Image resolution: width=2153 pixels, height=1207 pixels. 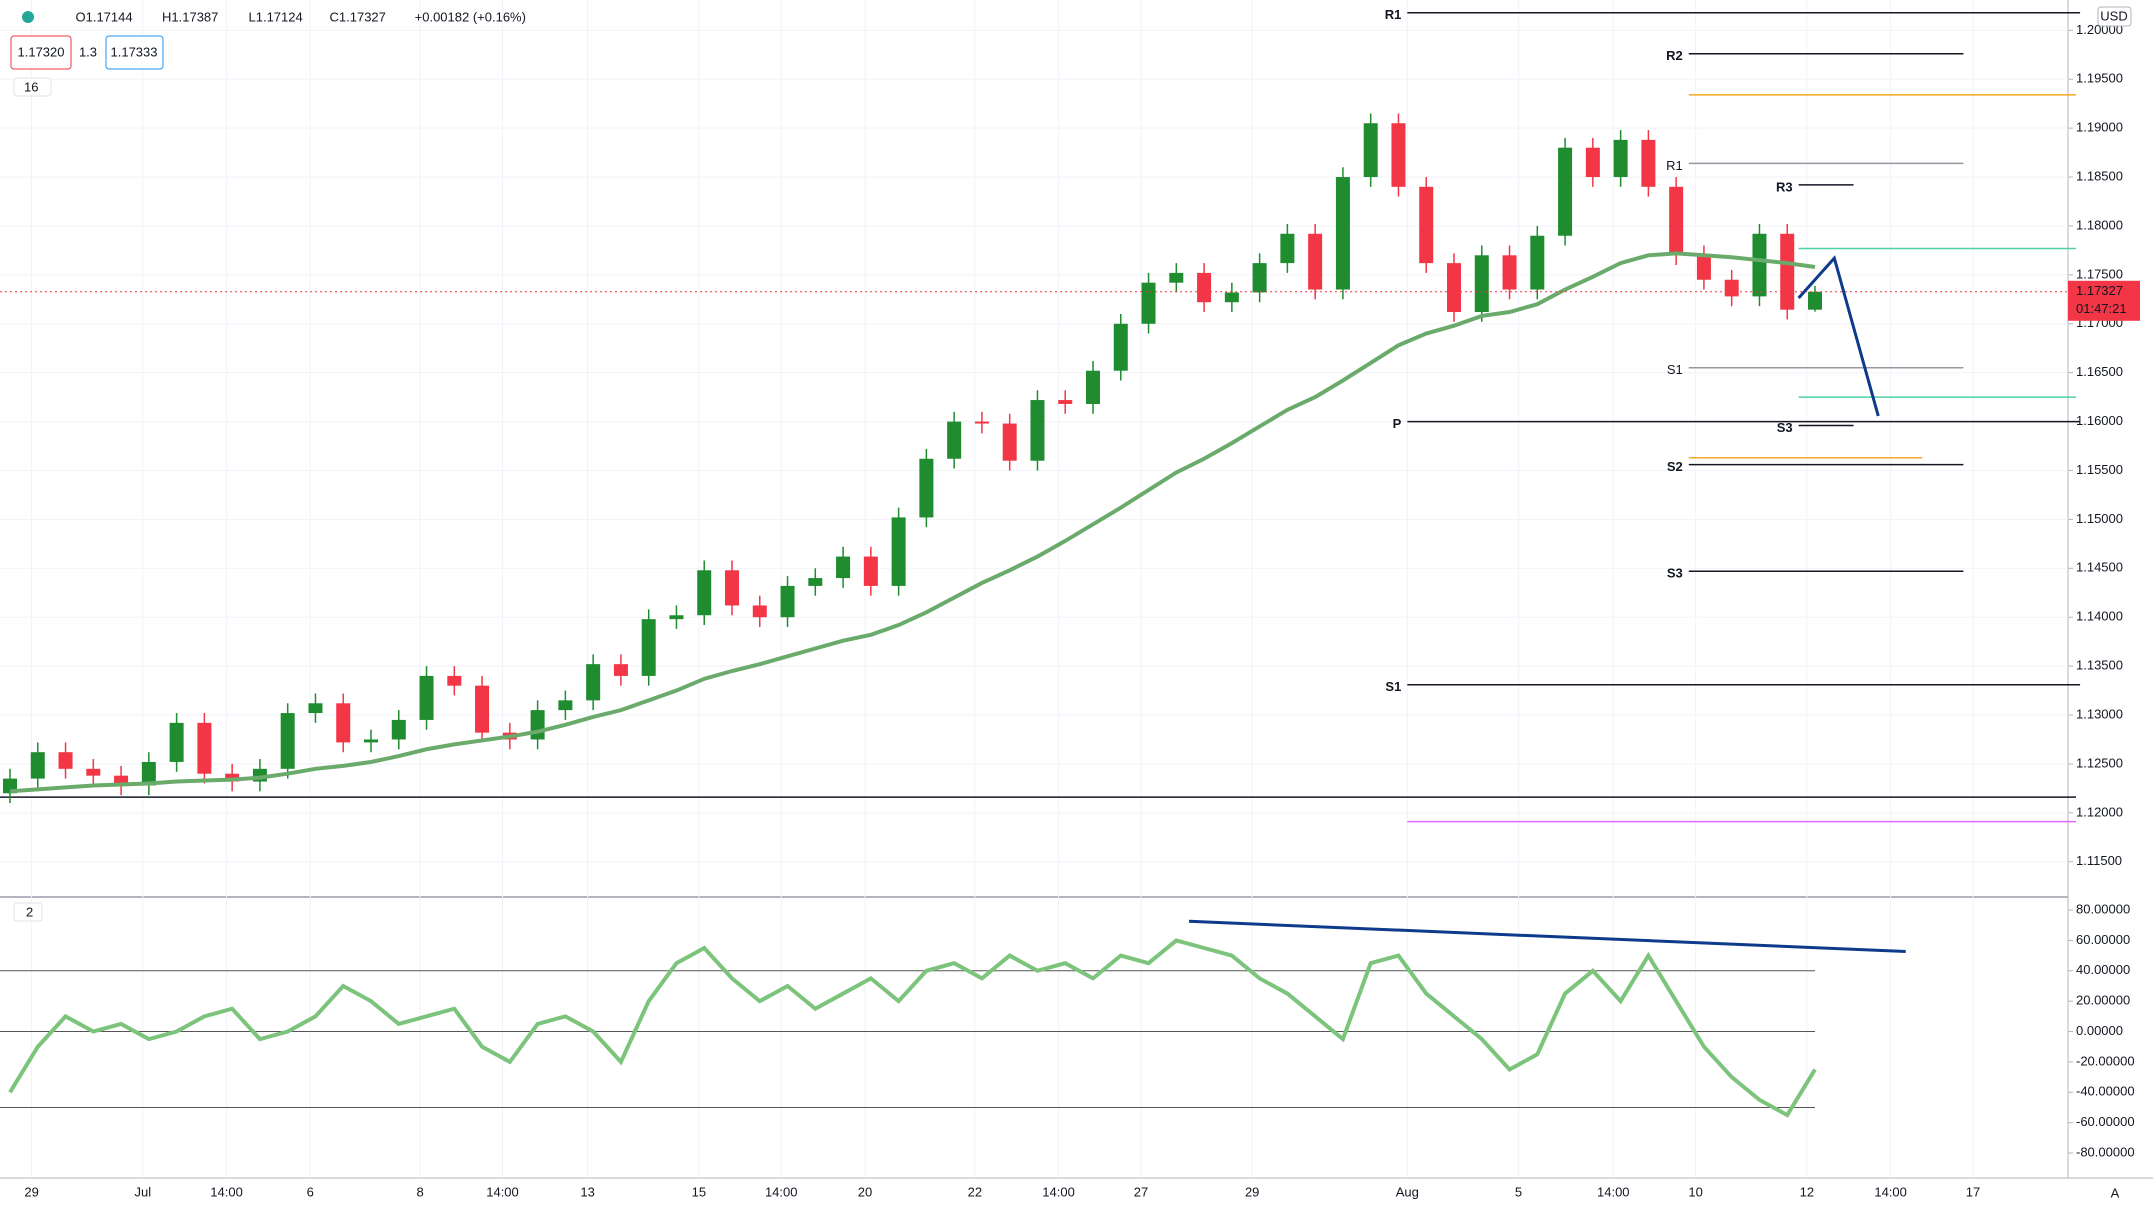 I want to click on pane-toggle-label: 16, so click(x=31, y=86).